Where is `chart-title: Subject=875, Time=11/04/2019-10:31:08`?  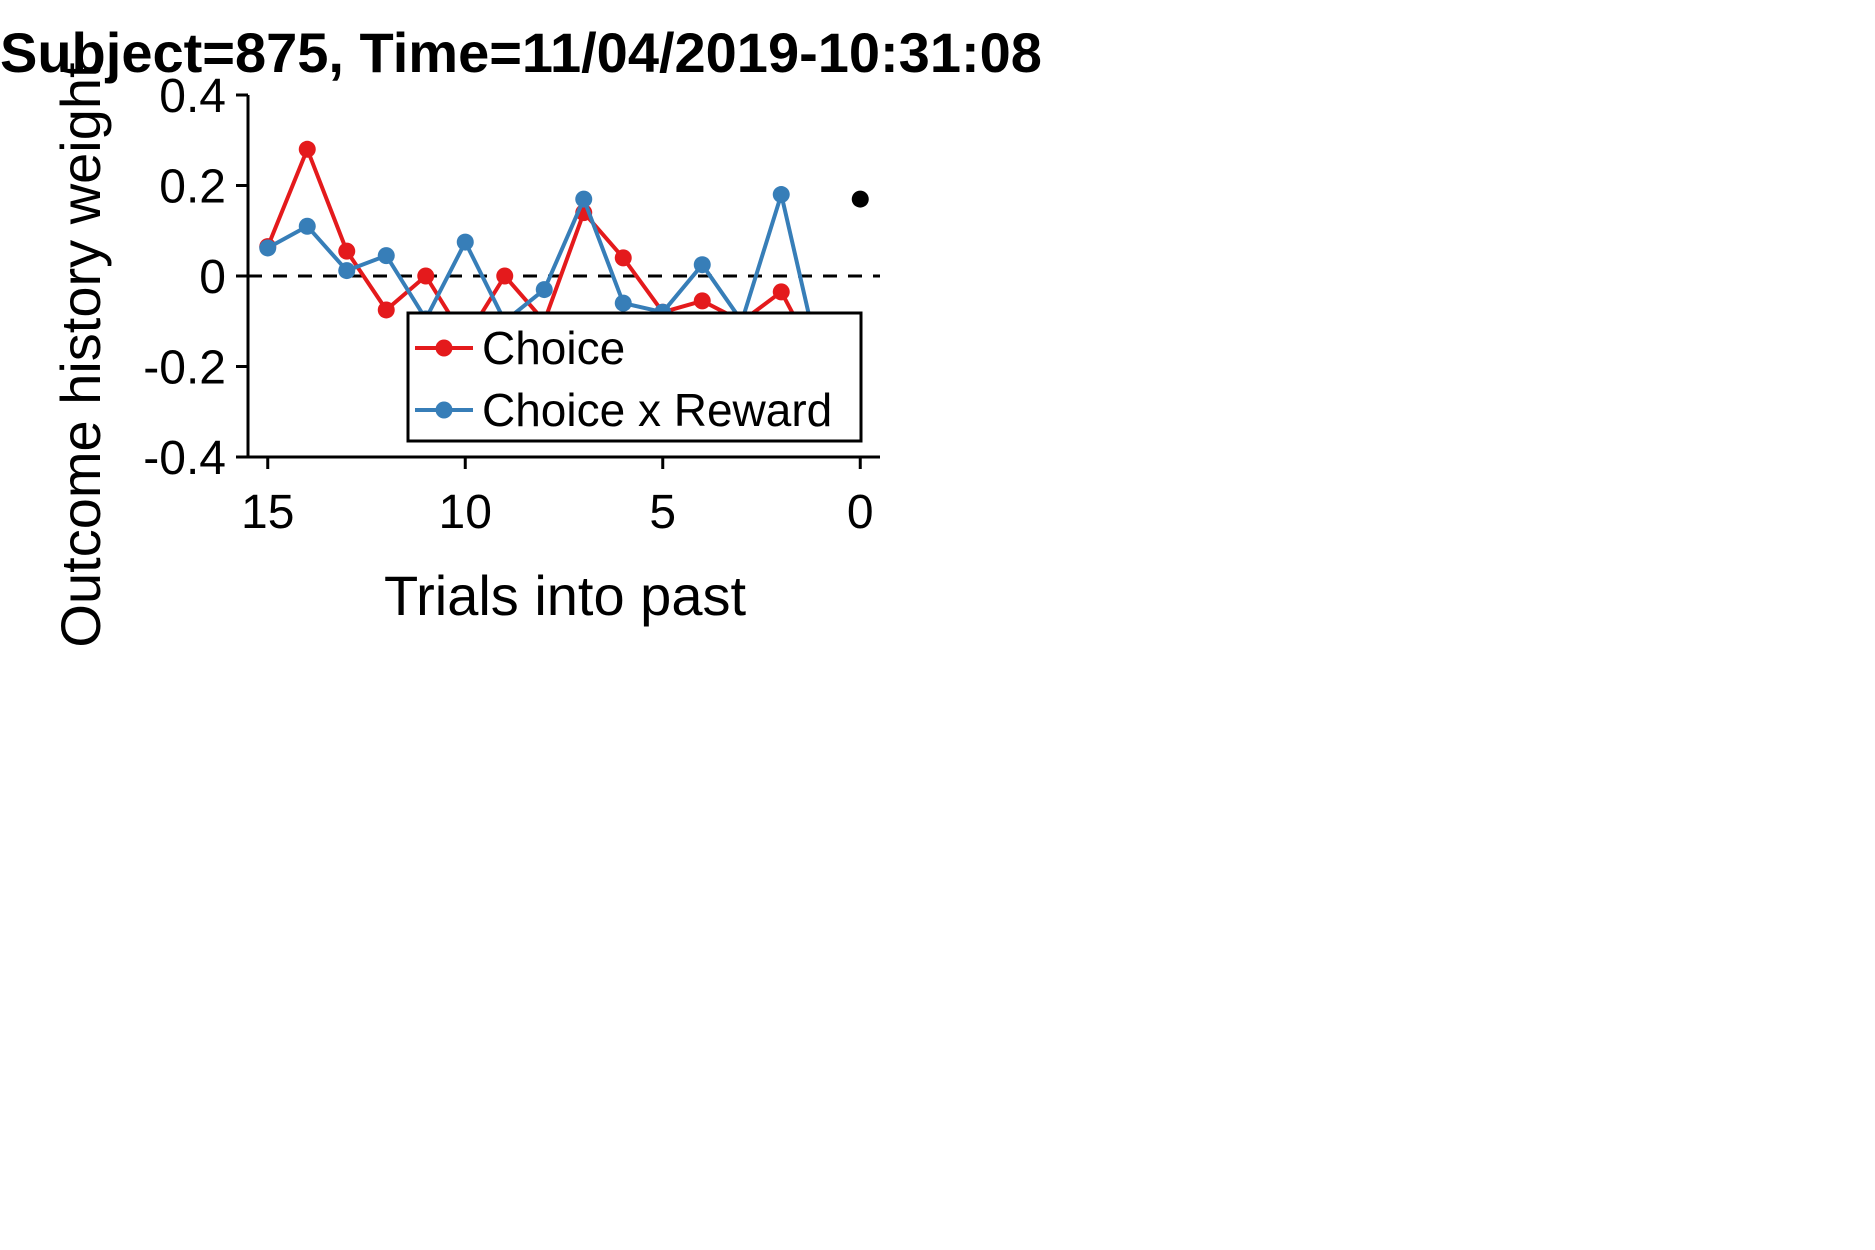
chart-title: Subject=875, Time=11/04/2019-10:31:08 is located at coordinates (521, 52).